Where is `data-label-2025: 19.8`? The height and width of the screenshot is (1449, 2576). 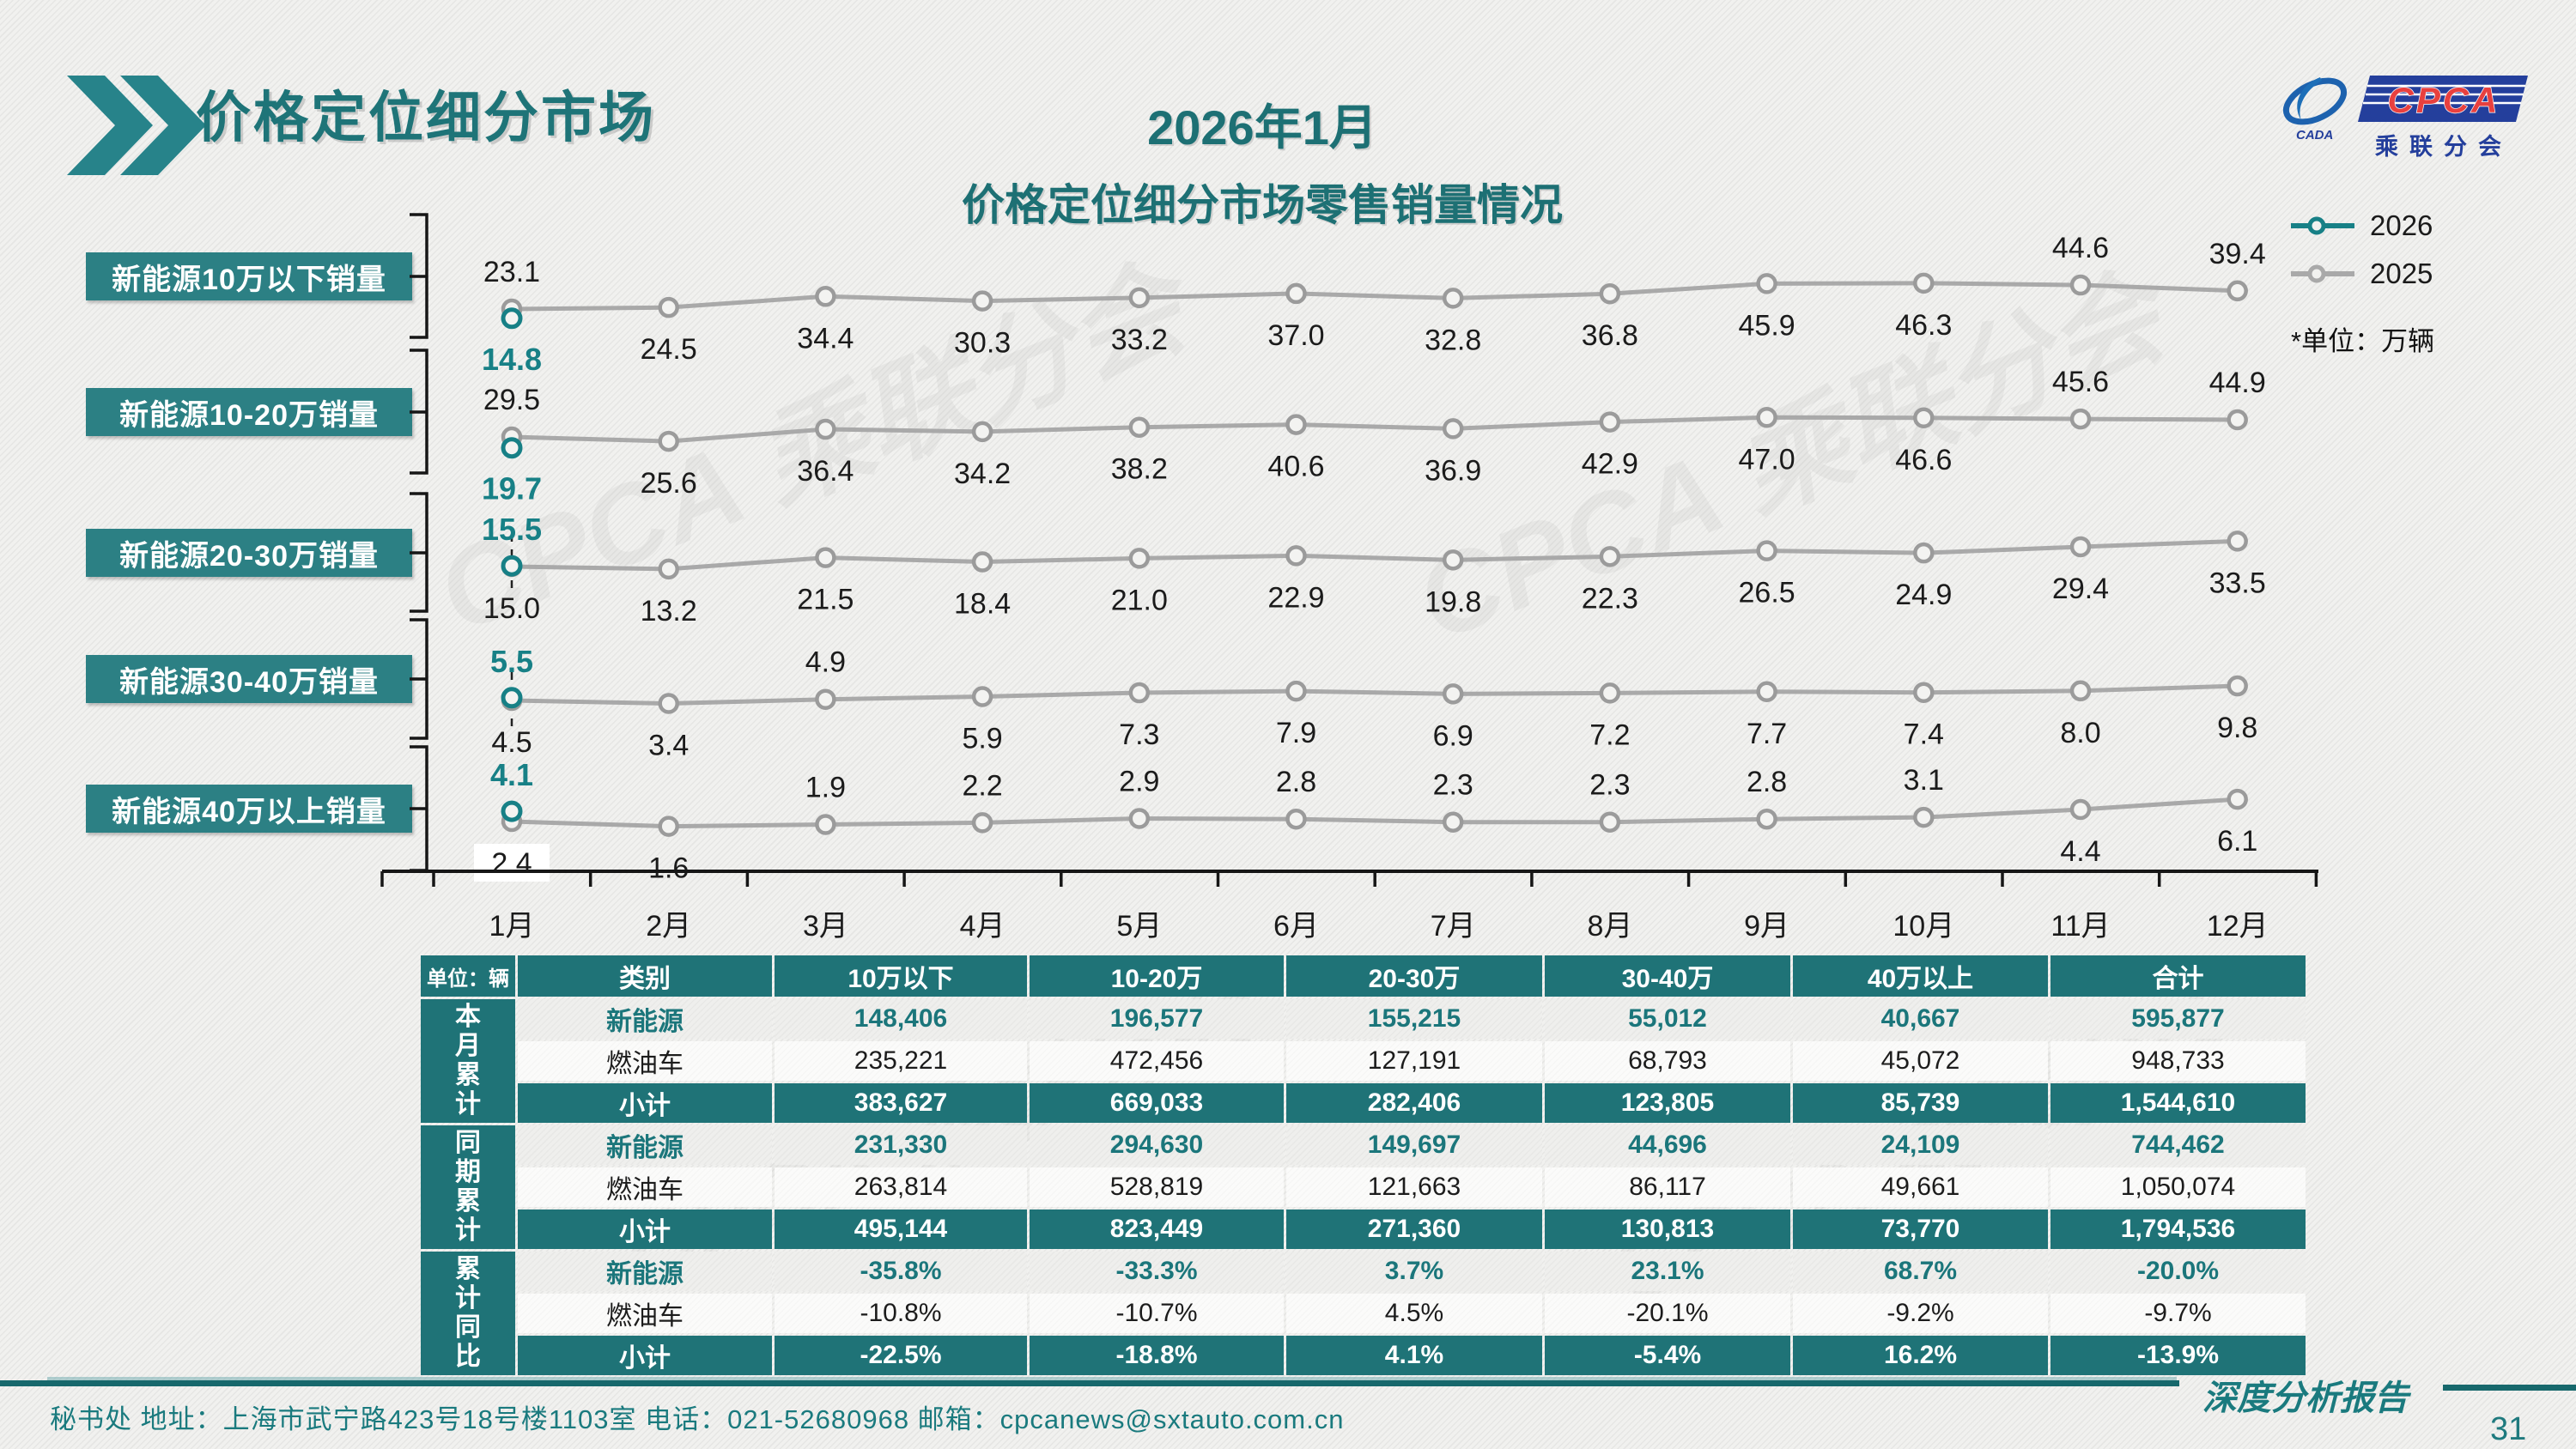 data-label-2025: 19.8 is located at coordinates (1453, 601).